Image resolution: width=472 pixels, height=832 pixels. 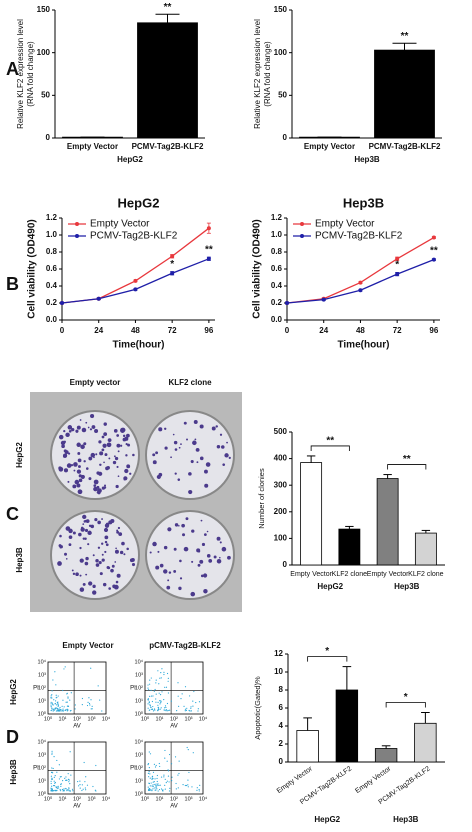 I want to click on flow-tick-label: 10⁰, so click(x=145, y=718).